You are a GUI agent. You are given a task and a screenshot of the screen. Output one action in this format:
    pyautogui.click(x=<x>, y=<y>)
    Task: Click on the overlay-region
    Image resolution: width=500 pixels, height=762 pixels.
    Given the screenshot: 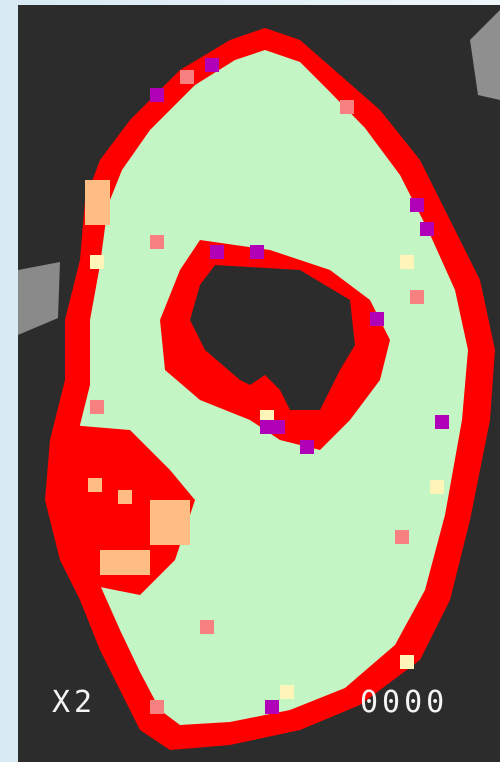 What is the action you would take?
    pyautogui.click(x=127, y=510)
    